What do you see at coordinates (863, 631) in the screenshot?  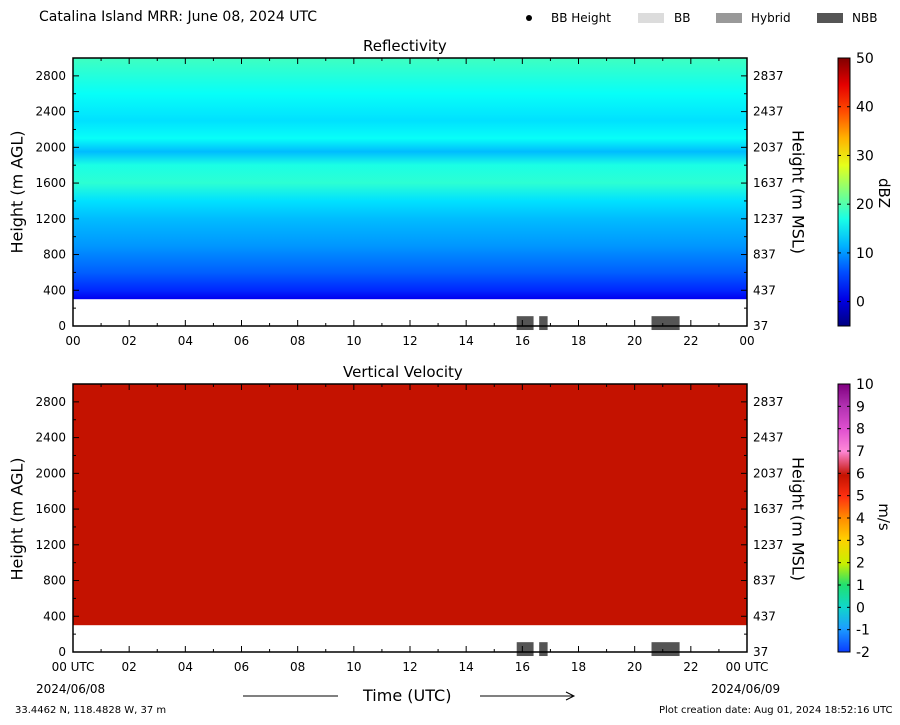 I see `colorbar-tick-label: -1` at bounding box center [863, 631].